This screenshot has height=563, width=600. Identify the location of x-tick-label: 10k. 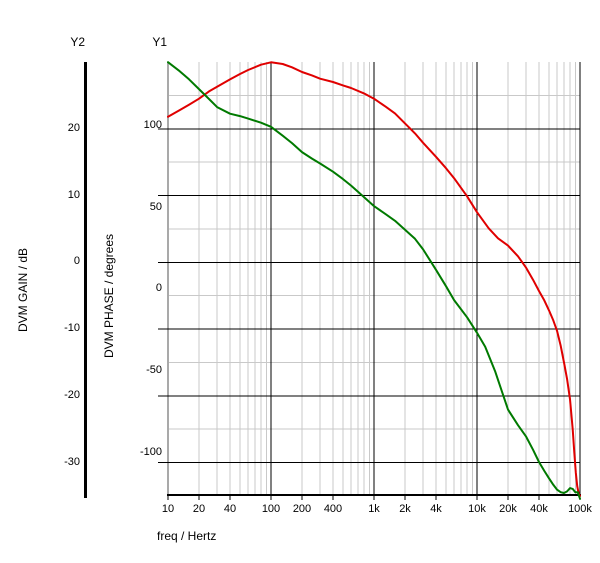
(477, 509).